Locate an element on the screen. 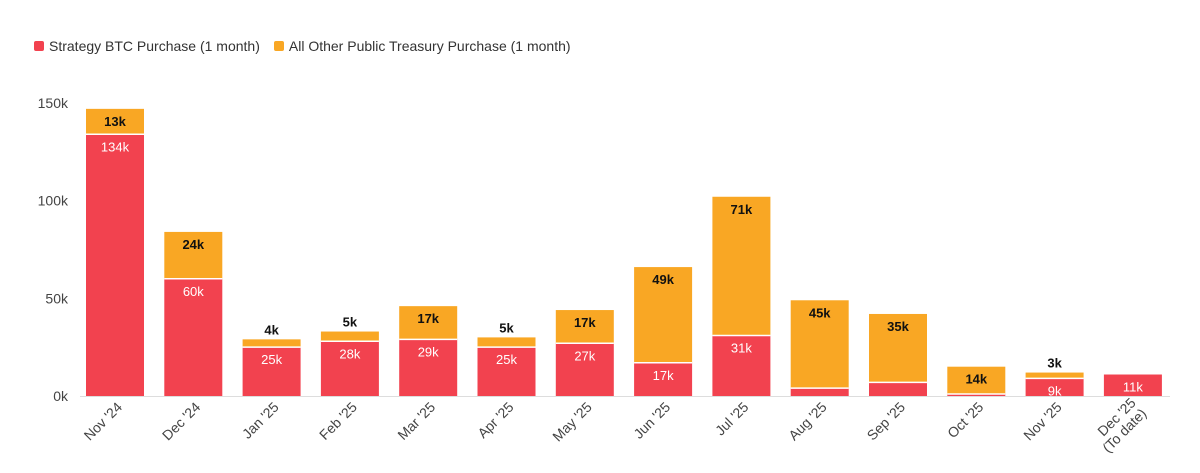 The width and height of the screenshot is (1200, 473). x-tick-label-line: Nov '25 is located at coordinates (1042, 421).